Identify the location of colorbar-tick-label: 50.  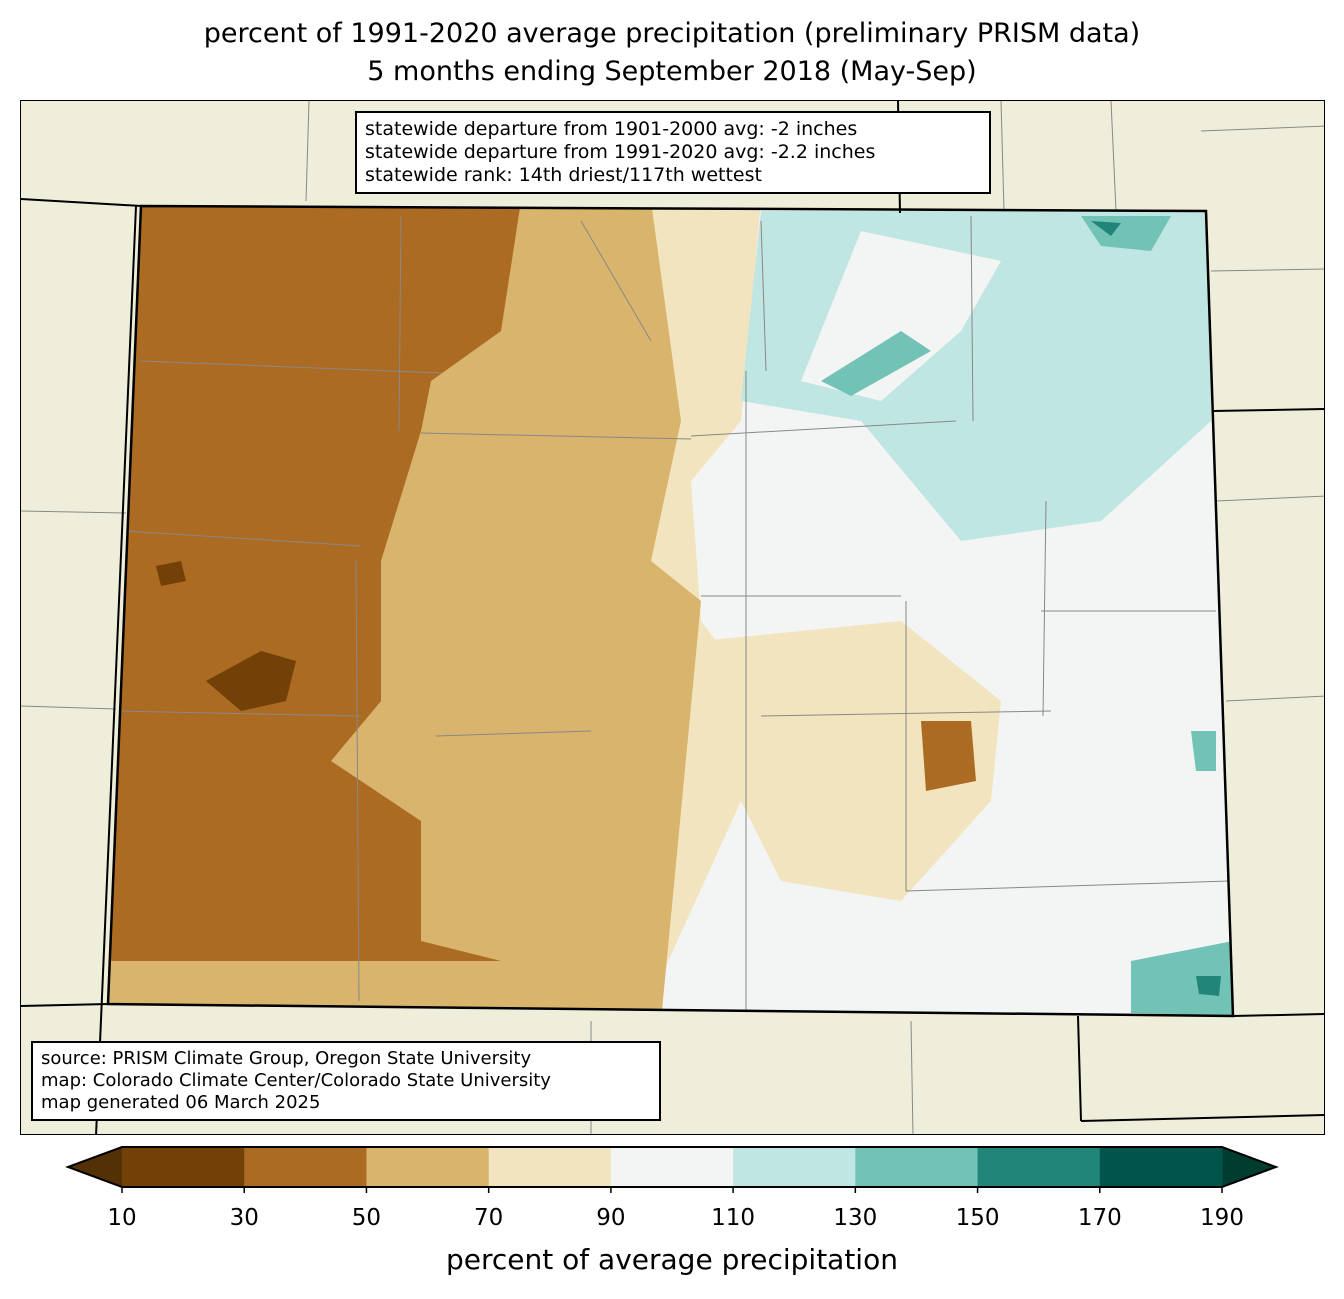
(366, 1218).